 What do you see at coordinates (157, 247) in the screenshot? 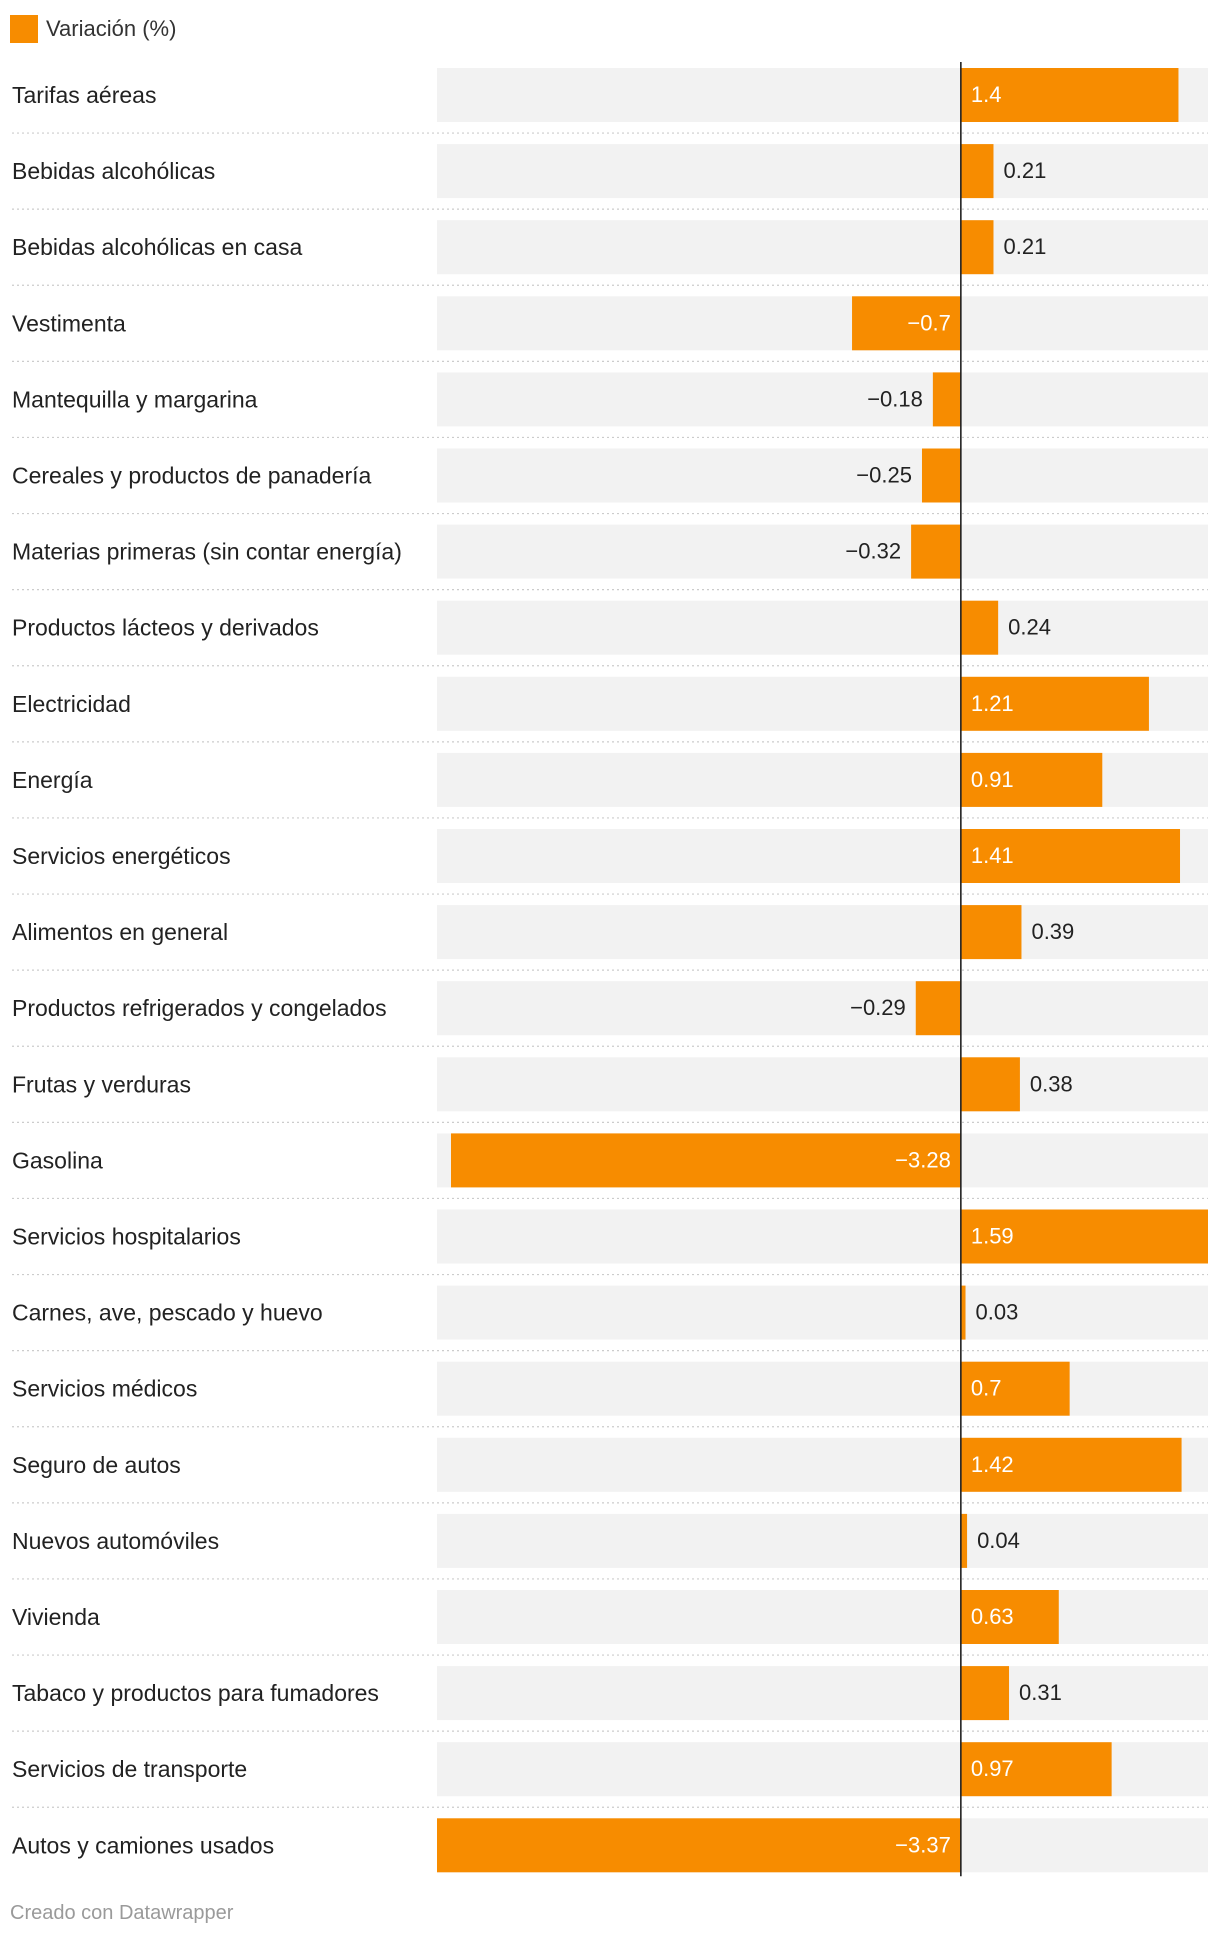
I see `category-label: Bebidas alcohólicas en casa` at bounding box center [157, 247].